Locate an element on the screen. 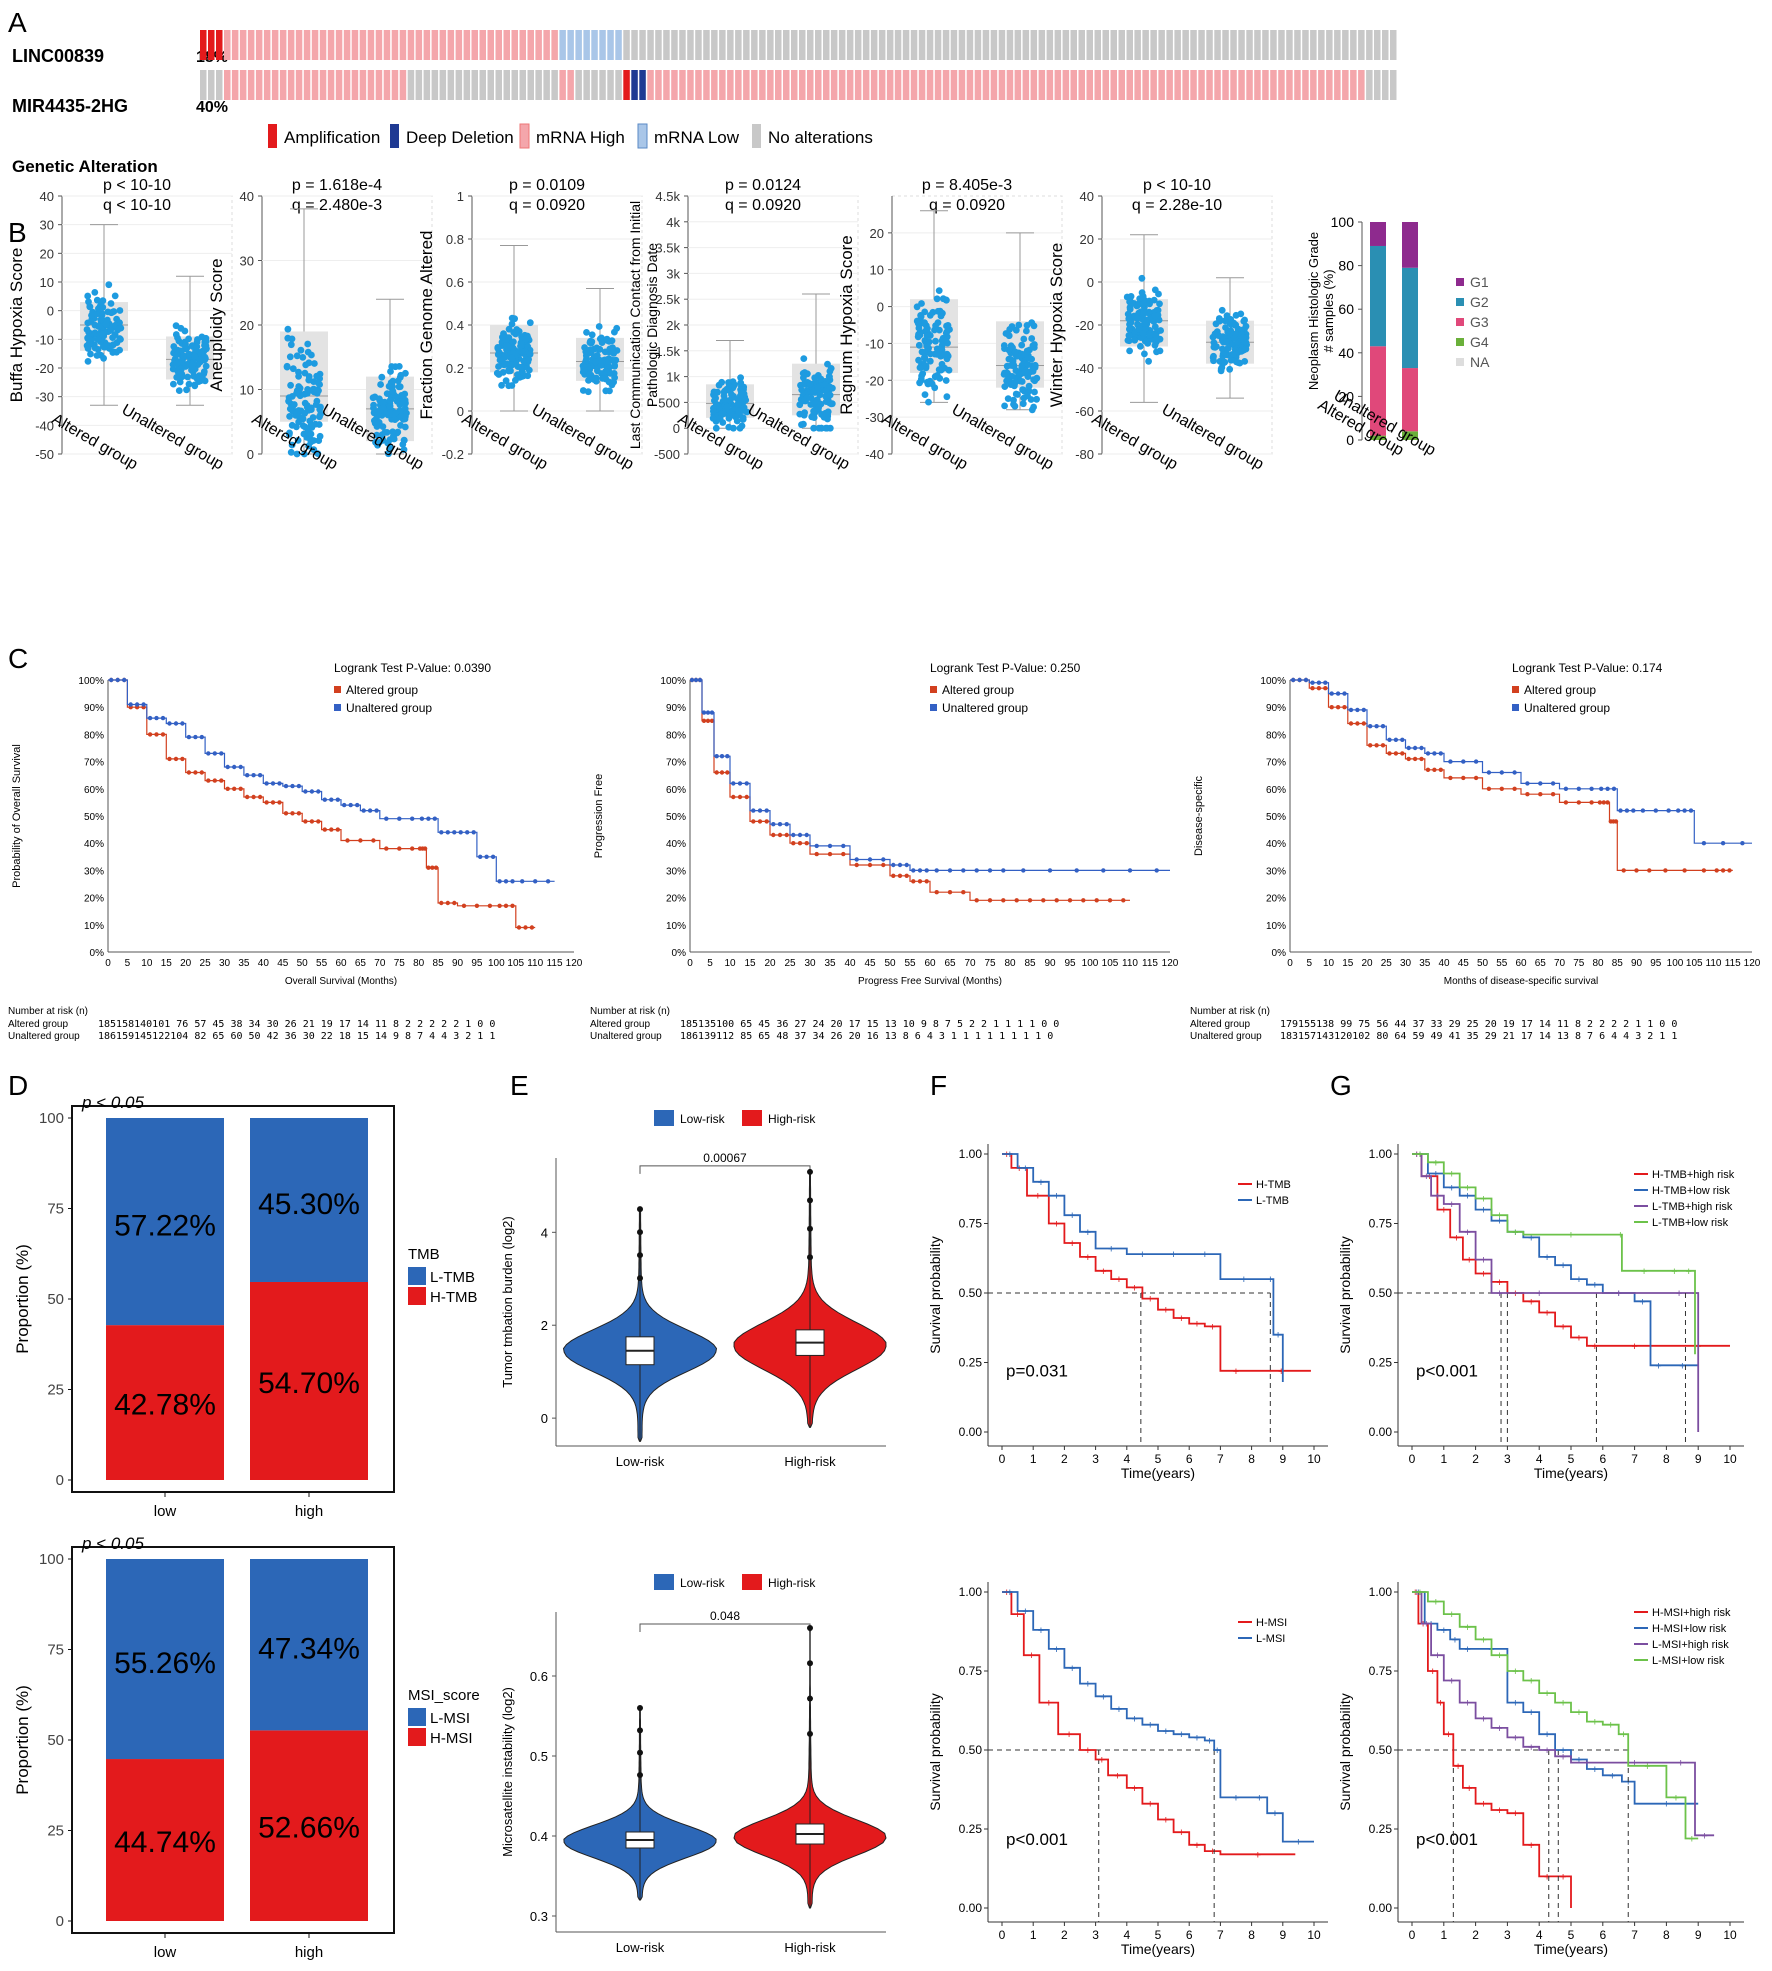 This screenshot has width=1772, height=1971. x-tick-label: 1 is located at coordinates (1443, 1935).